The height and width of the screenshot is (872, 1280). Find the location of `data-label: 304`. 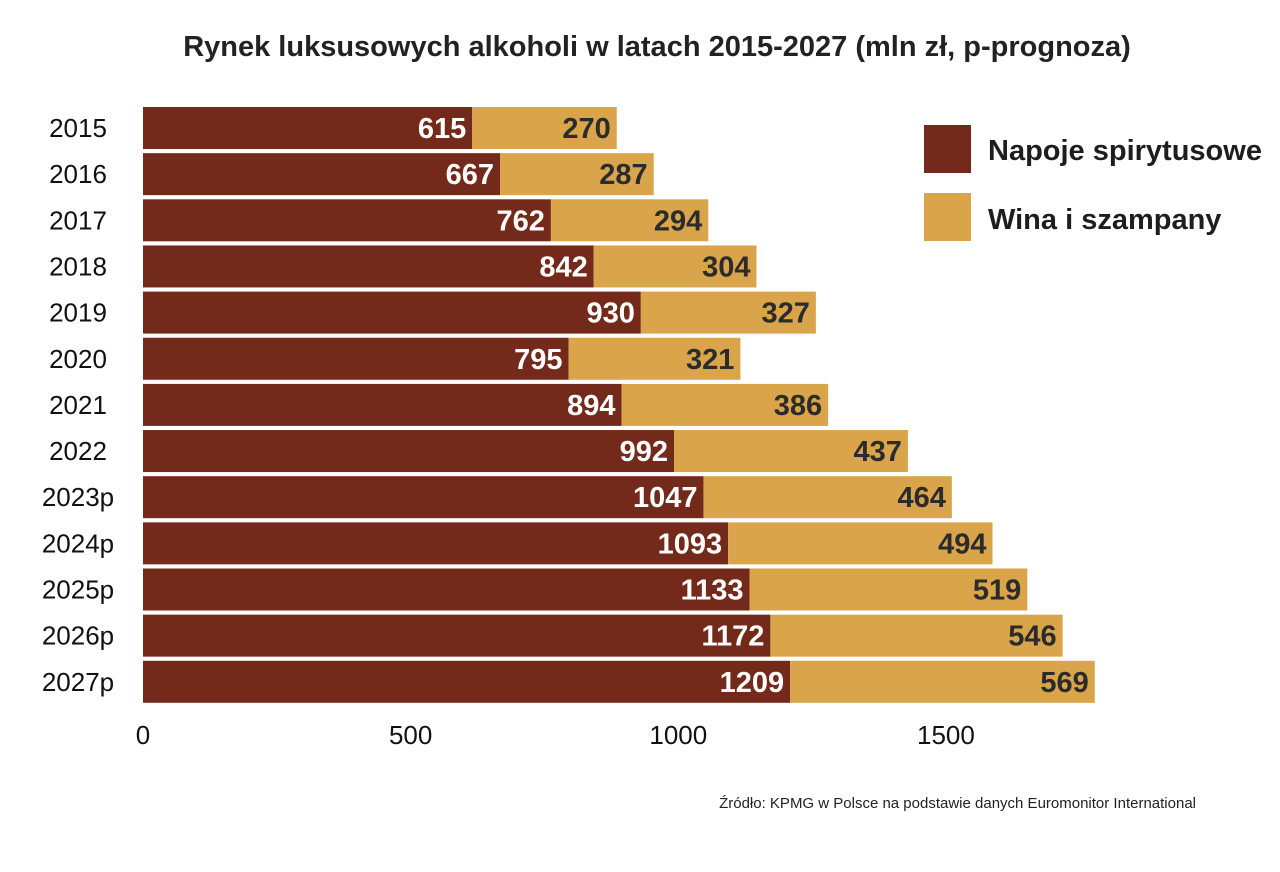

data-label: 304 is located at coordinates (726, 267).